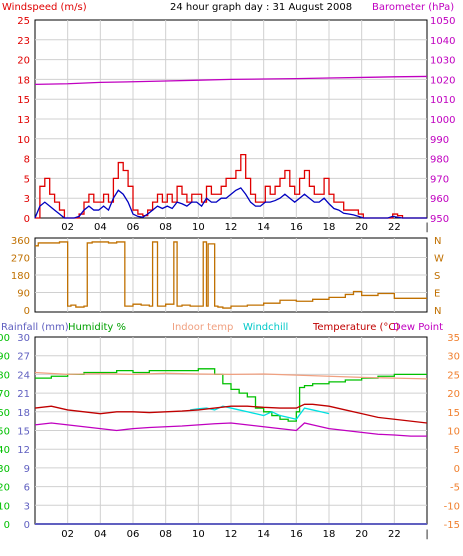 This screenshot has height=556, width=463. Describe the element at coordinates (5, 488) in the screenshot. I see `humidity-tick-20: 20` at that location.